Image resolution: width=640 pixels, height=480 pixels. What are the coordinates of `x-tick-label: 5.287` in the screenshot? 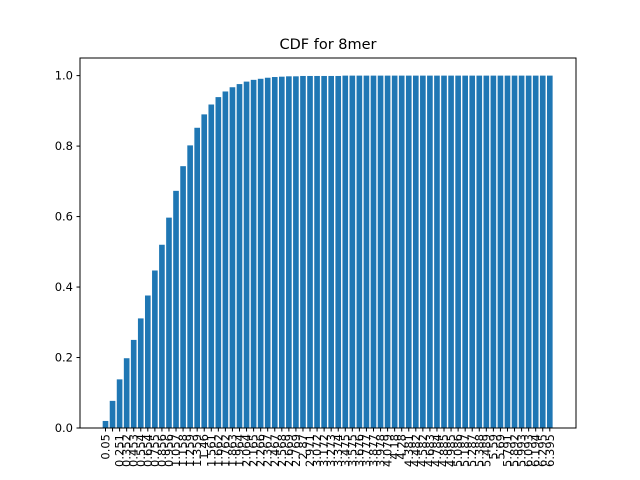 It's located at (472, 450).